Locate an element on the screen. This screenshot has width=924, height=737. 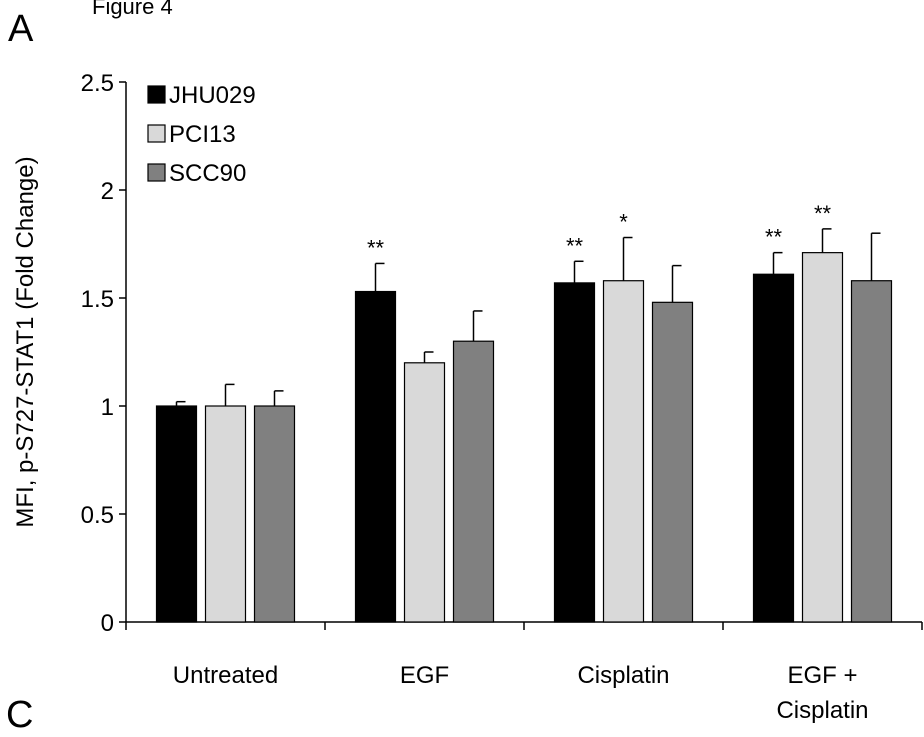
category-label: EGF is located at coordinates (424, 675).